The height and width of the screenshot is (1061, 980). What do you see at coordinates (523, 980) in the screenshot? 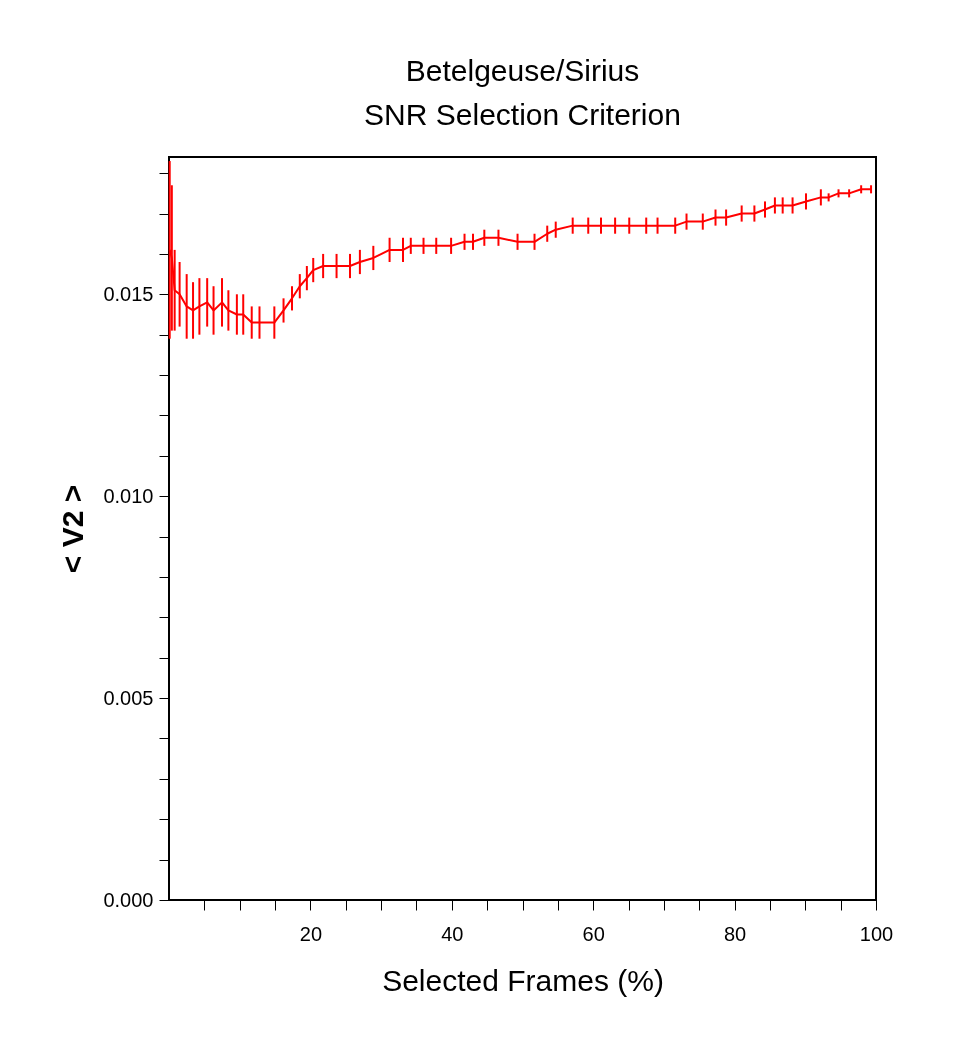
I see `x-axis-title: Selected Frames (%)` at bounding box center [523, 980].